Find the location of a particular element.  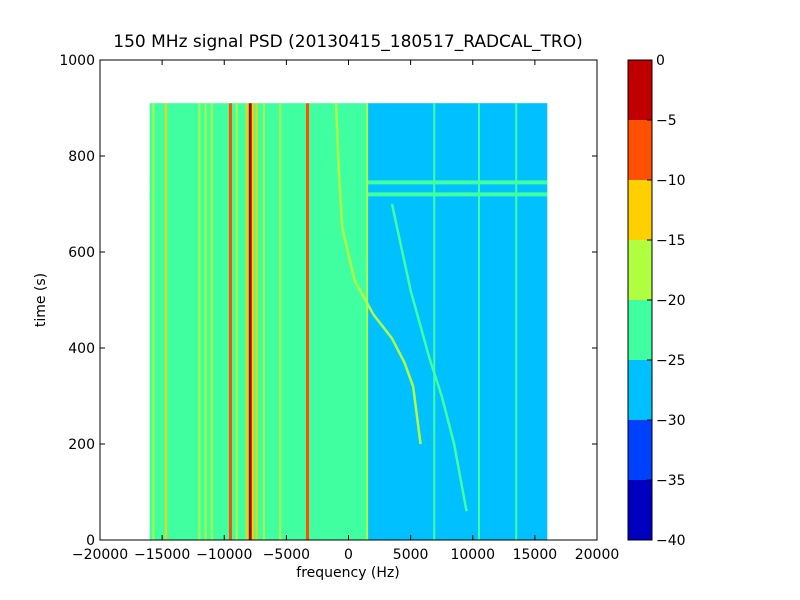

colorbar-tick-label: −25 is located at coordinates (671, 361).